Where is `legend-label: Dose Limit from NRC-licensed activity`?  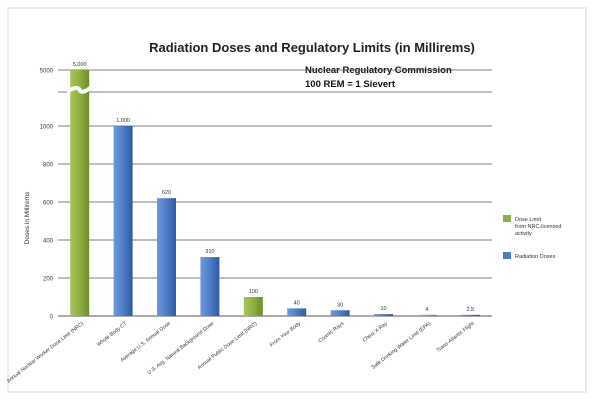
legend-label: Dose Limit from NRC-licensed activity is located at coordinates (538, 227).